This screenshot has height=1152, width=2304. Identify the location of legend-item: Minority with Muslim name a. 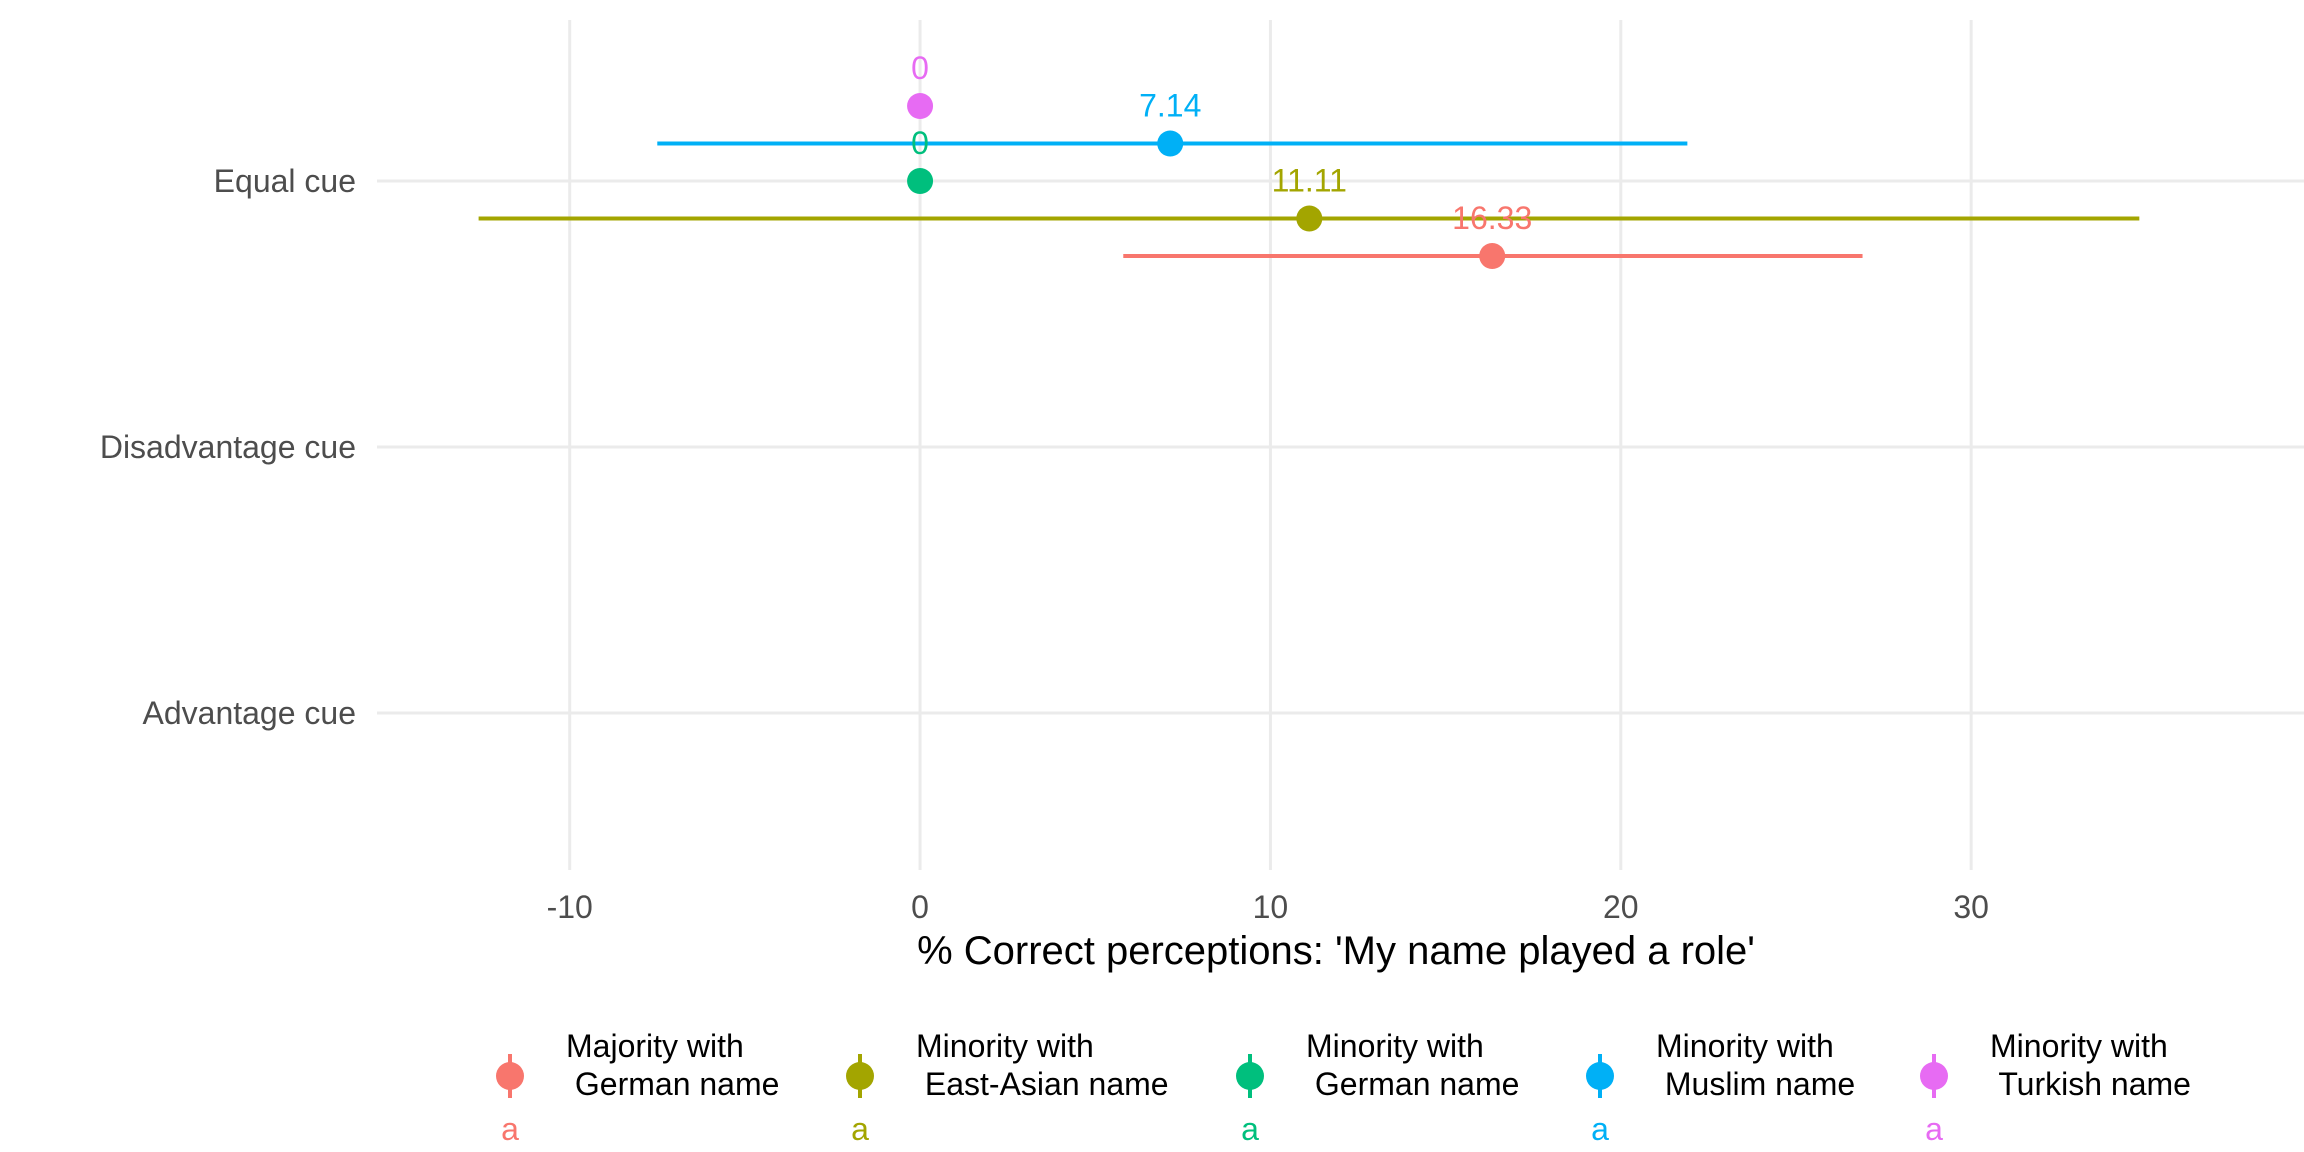
(1720, 1087).